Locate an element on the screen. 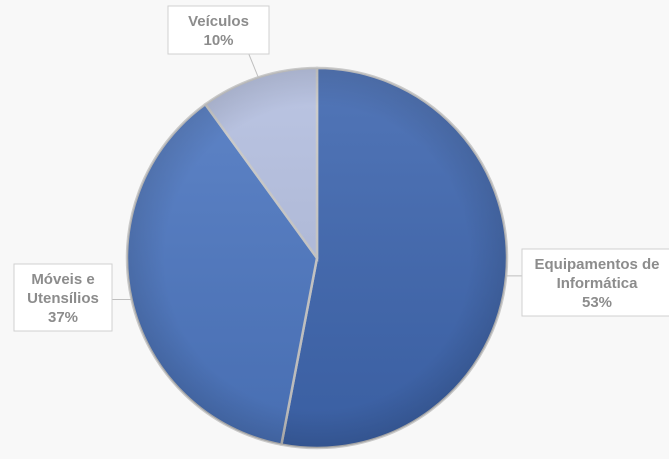  data-label-percent: 37% is located at coordinates (63, 317).